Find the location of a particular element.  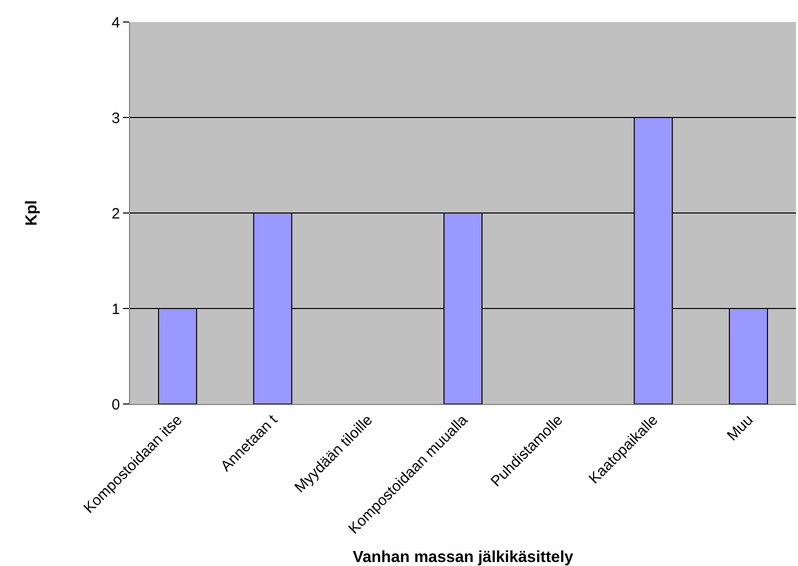

y-tick-label: 4 is located at coordinates (116, 23).